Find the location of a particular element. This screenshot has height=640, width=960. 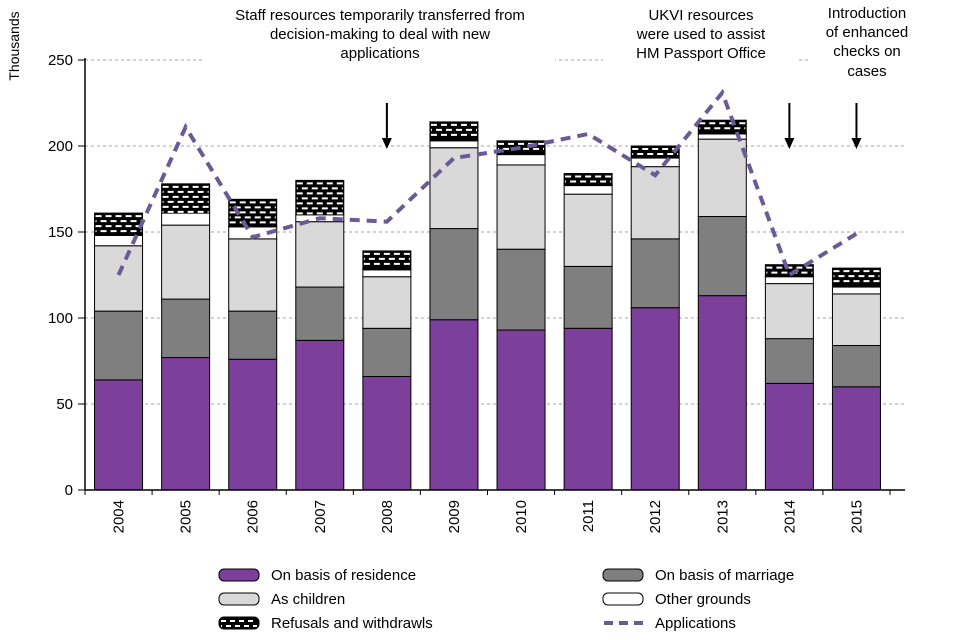

y-tick-label: 50 is located at coordinates (64, 404).